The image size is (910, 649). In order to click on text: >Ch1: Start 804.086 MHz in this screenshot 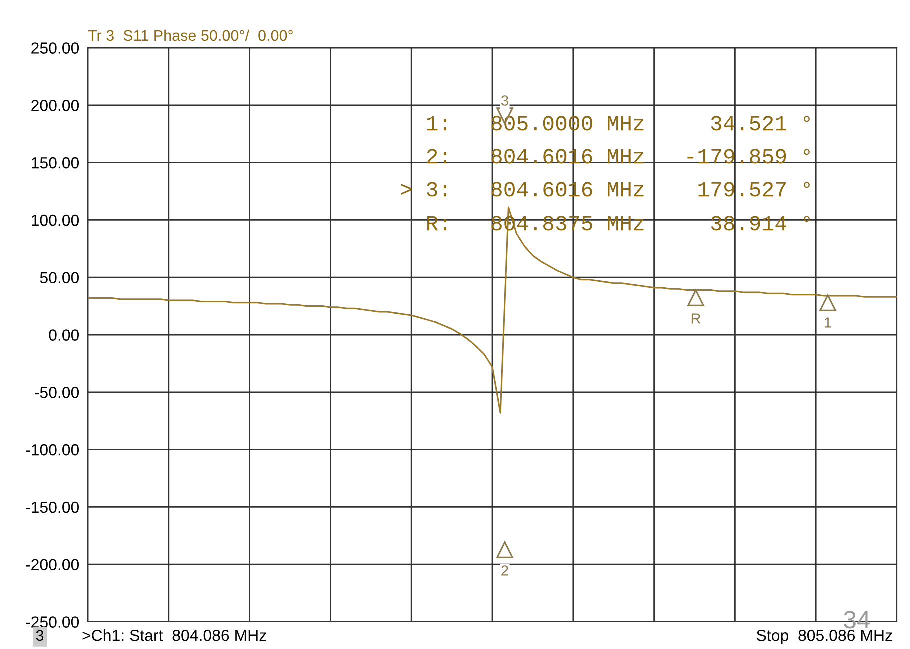, I will do `click(174, 636)`.